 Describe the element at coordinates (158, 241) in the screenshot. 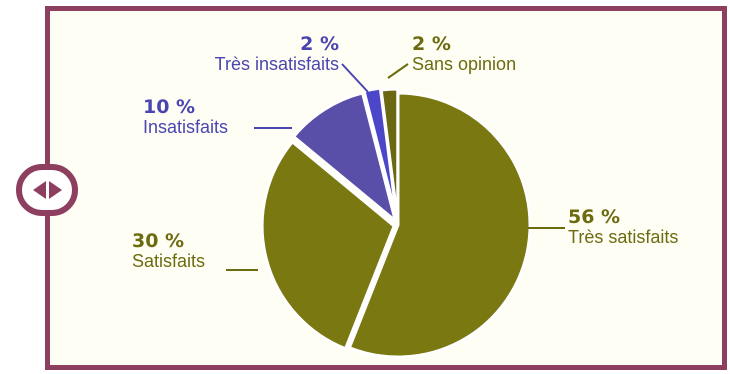

I see `value-label: 30 %` at that location.